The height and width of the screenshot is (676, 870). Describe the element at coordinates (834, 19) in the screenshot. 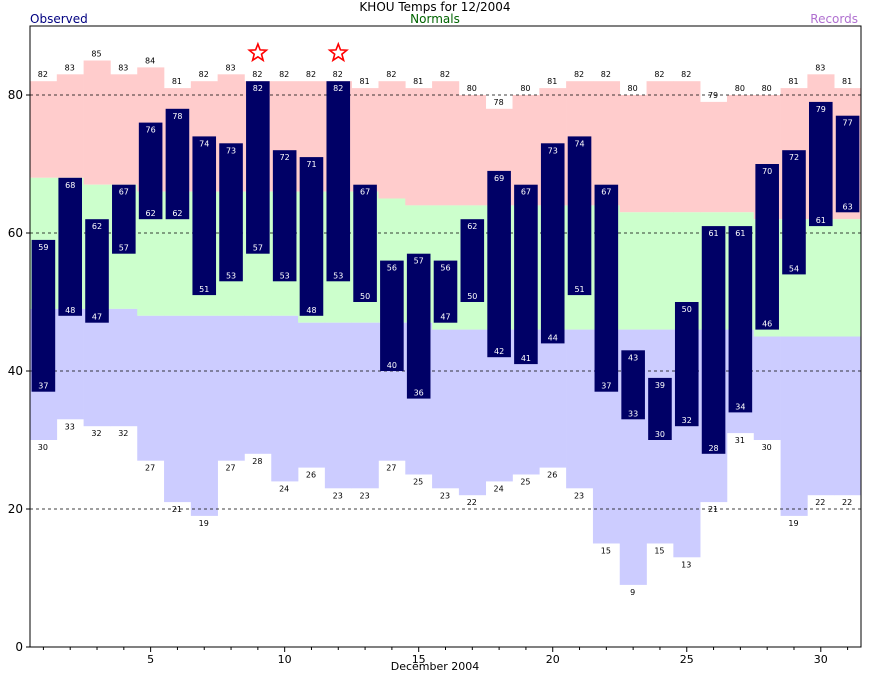

I see `legend-records: Records` at that location.